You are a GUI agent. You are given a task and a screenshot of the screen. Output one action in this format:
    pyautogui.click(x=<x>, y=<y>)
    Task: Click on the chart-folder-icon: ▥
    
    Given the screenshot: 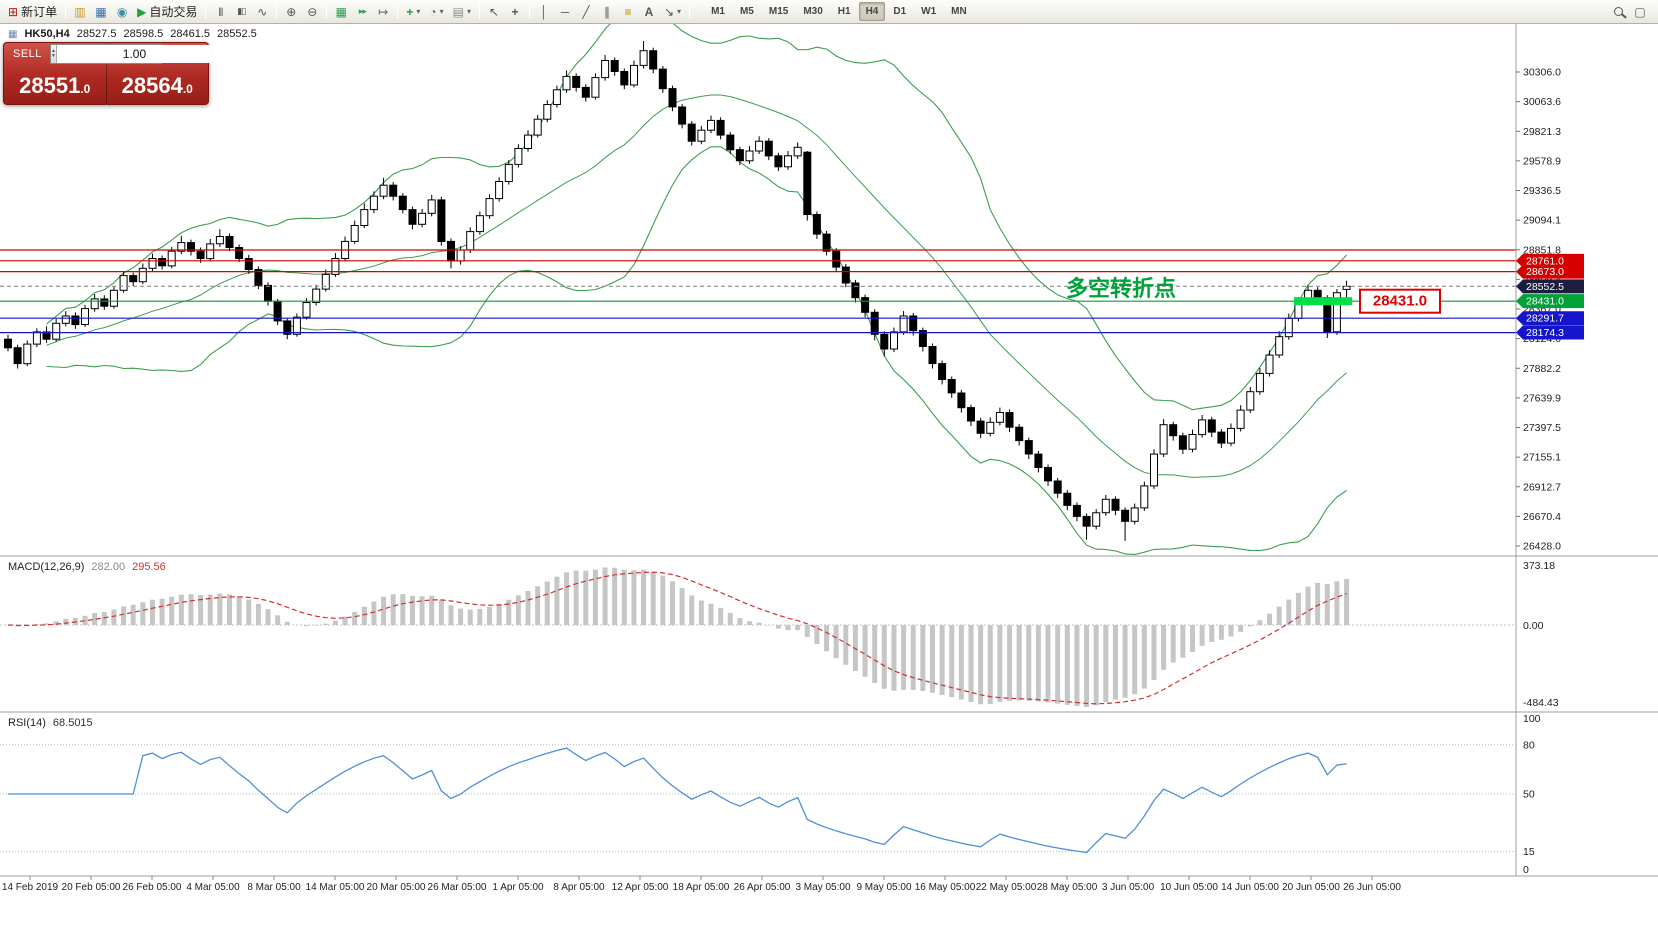 What is the action you would take?
    pyautogui.click(x=80, y=11)
    